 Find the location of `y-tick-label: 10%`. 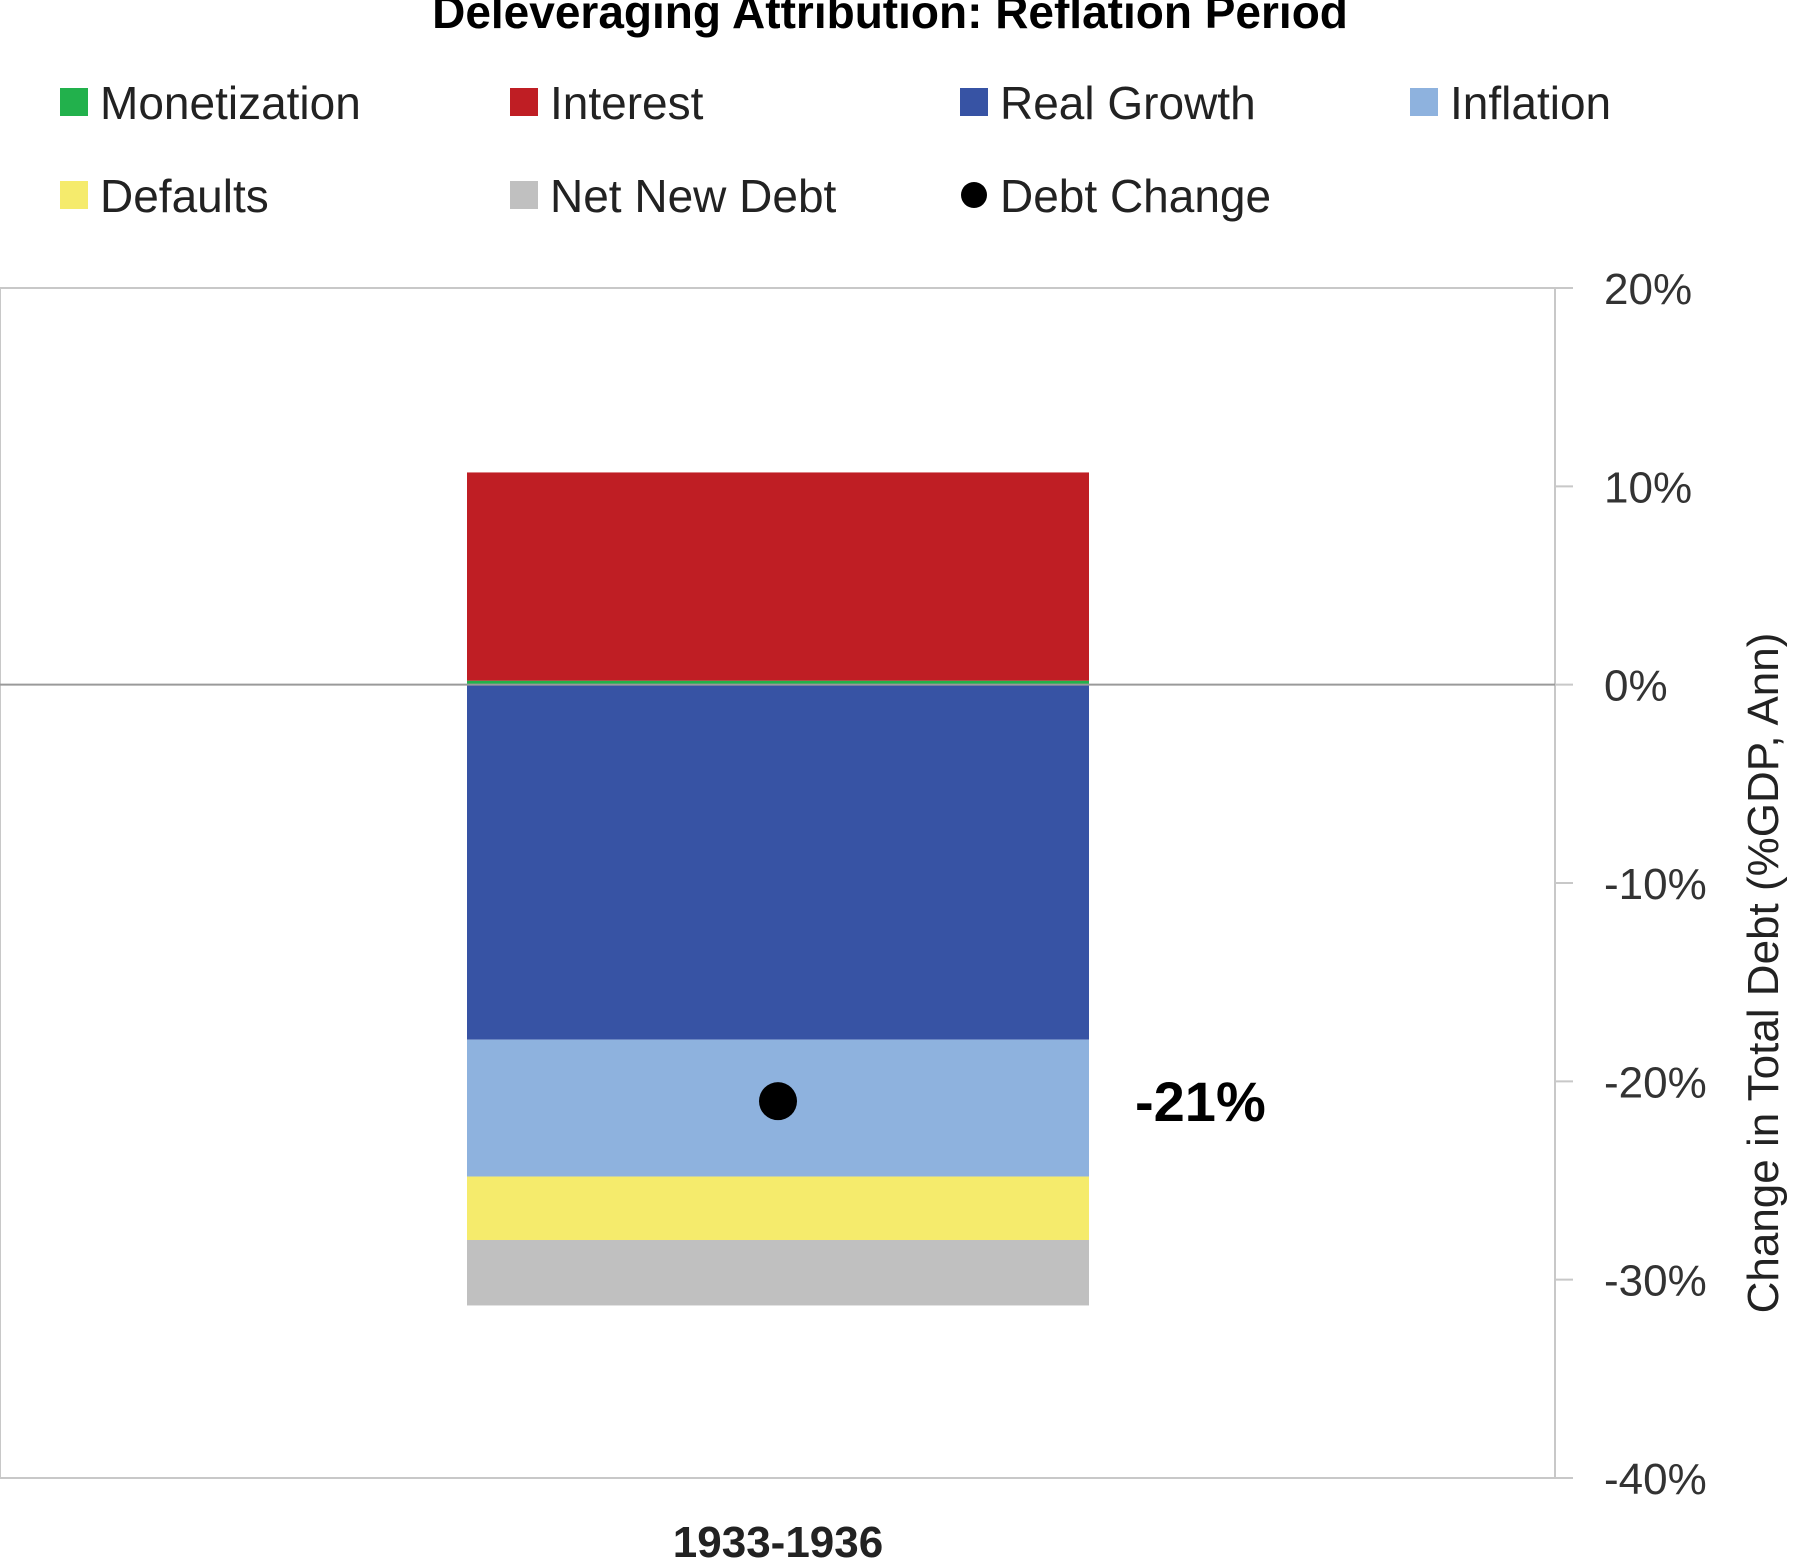

y-tick-label: 10% is located at coordinates (1648, 487).